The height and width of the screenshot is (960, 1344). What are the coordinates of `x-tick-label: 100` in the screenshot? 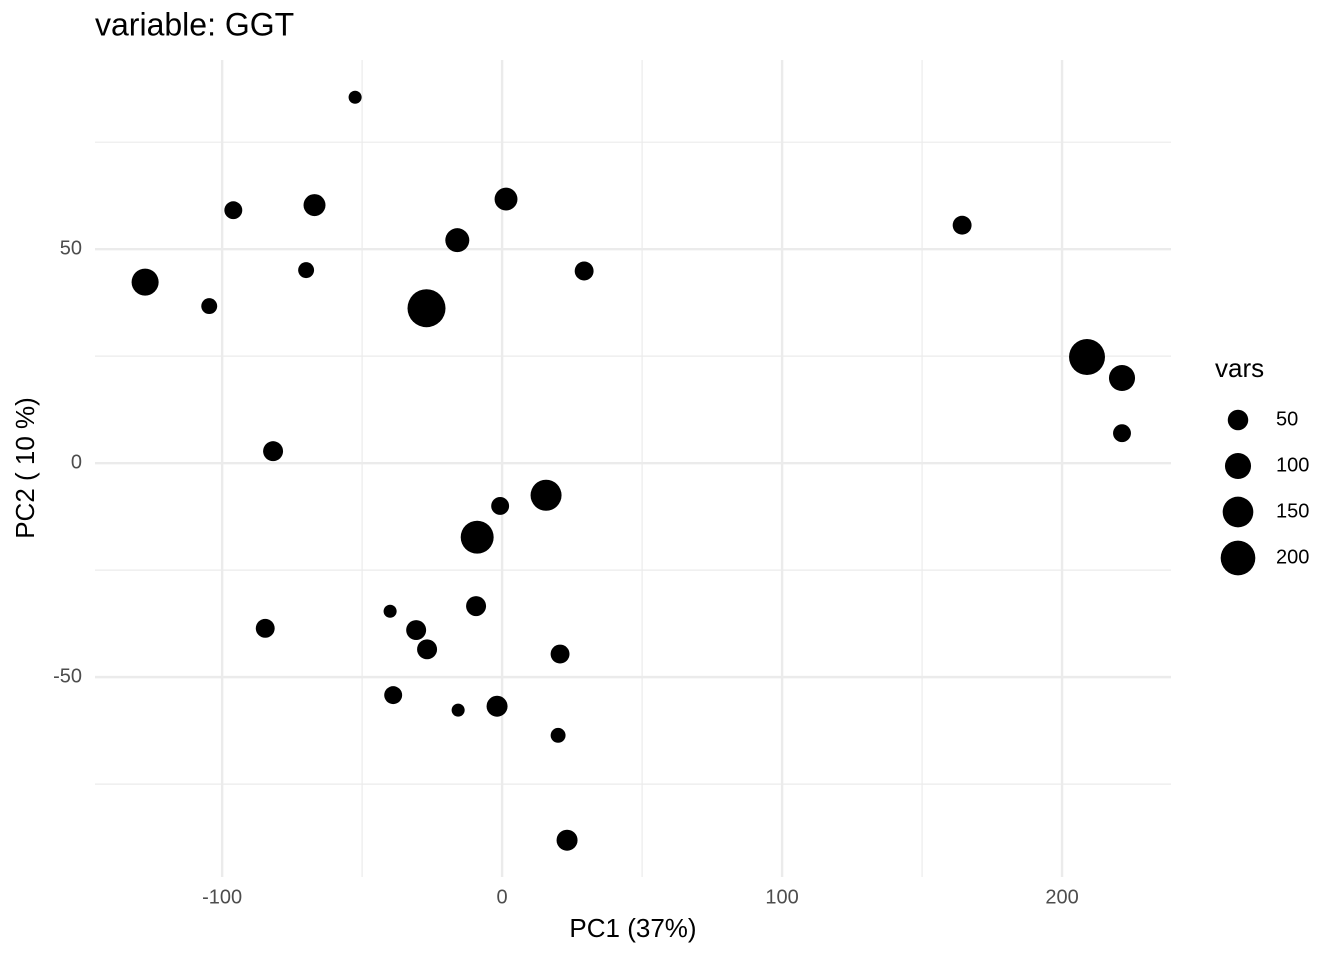 It's located at (781, 897).